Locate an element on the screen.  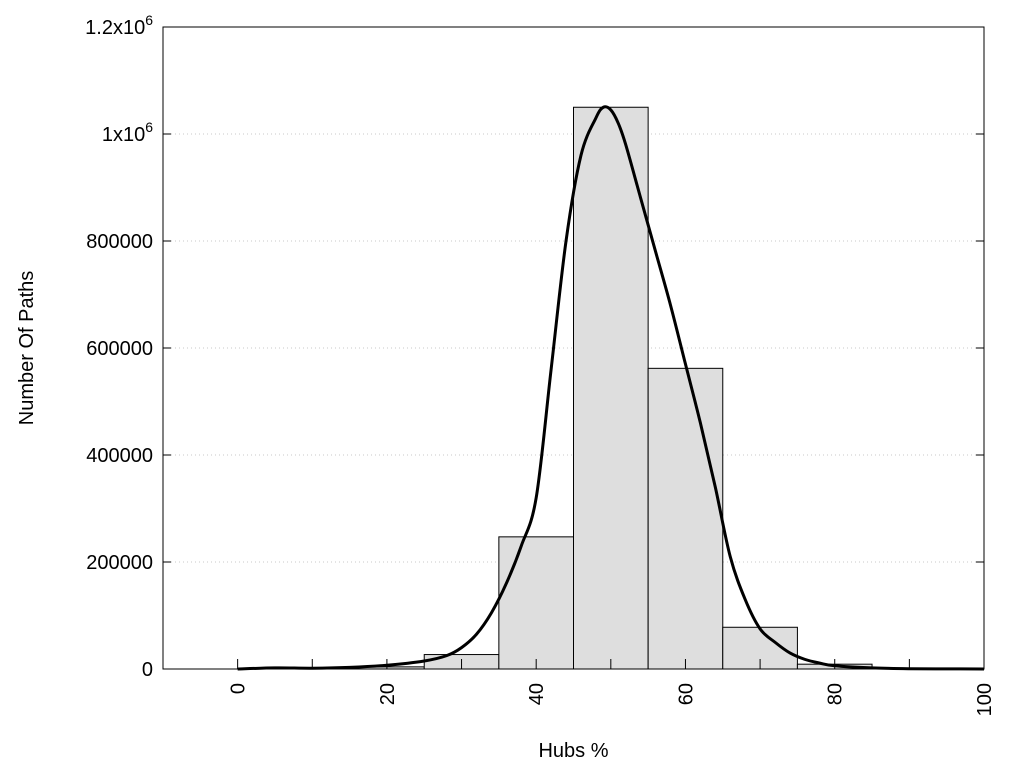
y-tick-label: 800000 is located at coordinates (119, 242).